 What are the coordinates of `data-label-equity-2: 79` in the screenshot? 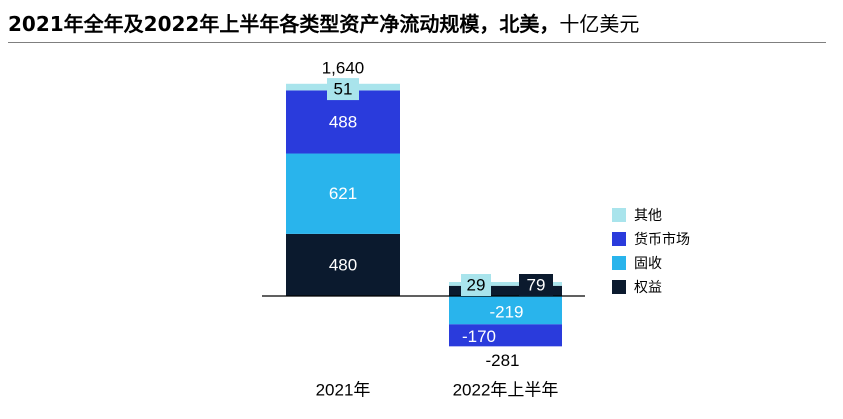 It's located at (536, 285).